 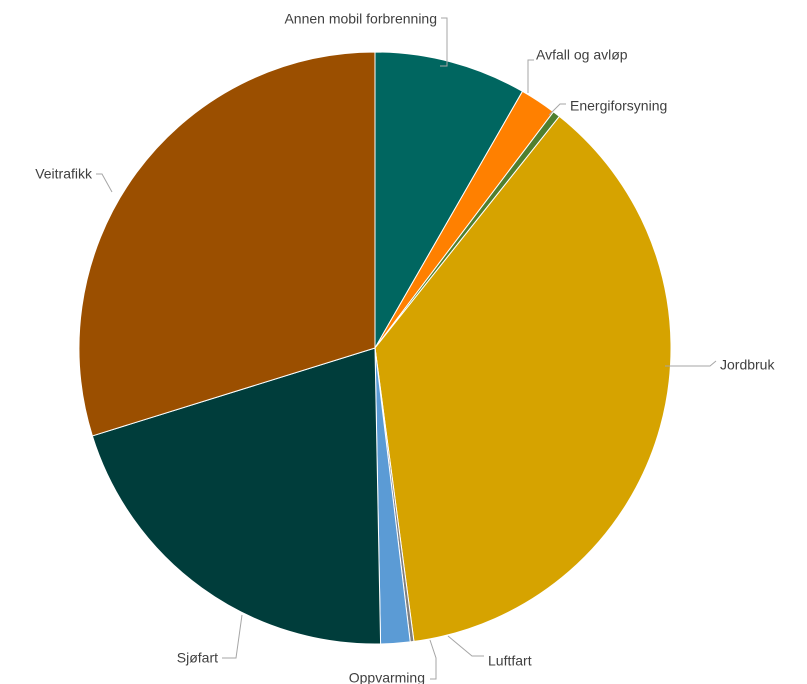 I want to click on slice-label-energiforsyning: Energiforsyning, so click(x=618, y=106).